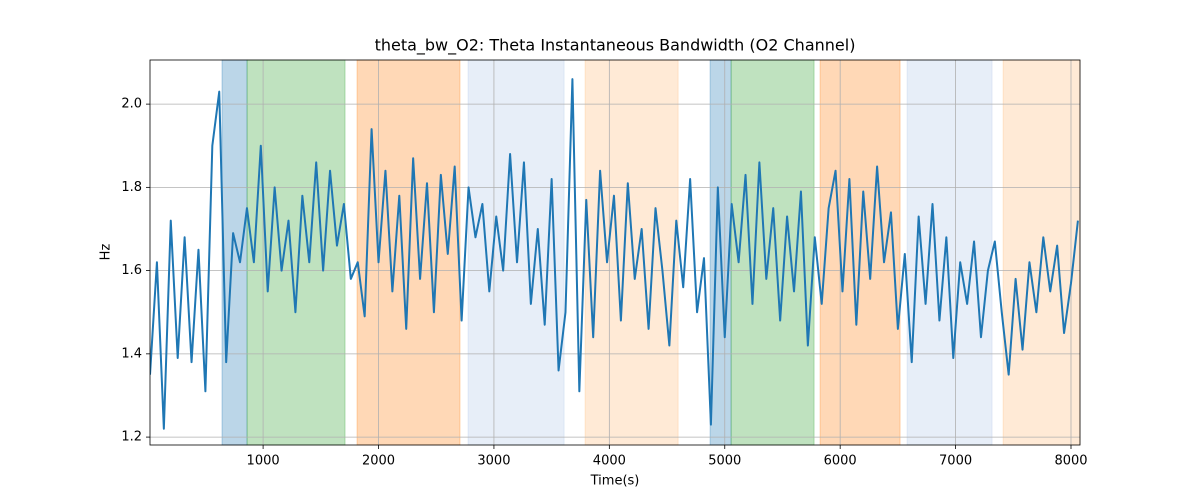  Describe the element at coordinates (263, 461) in the screenshot. I see `x-tick-label: 1000` at that location.